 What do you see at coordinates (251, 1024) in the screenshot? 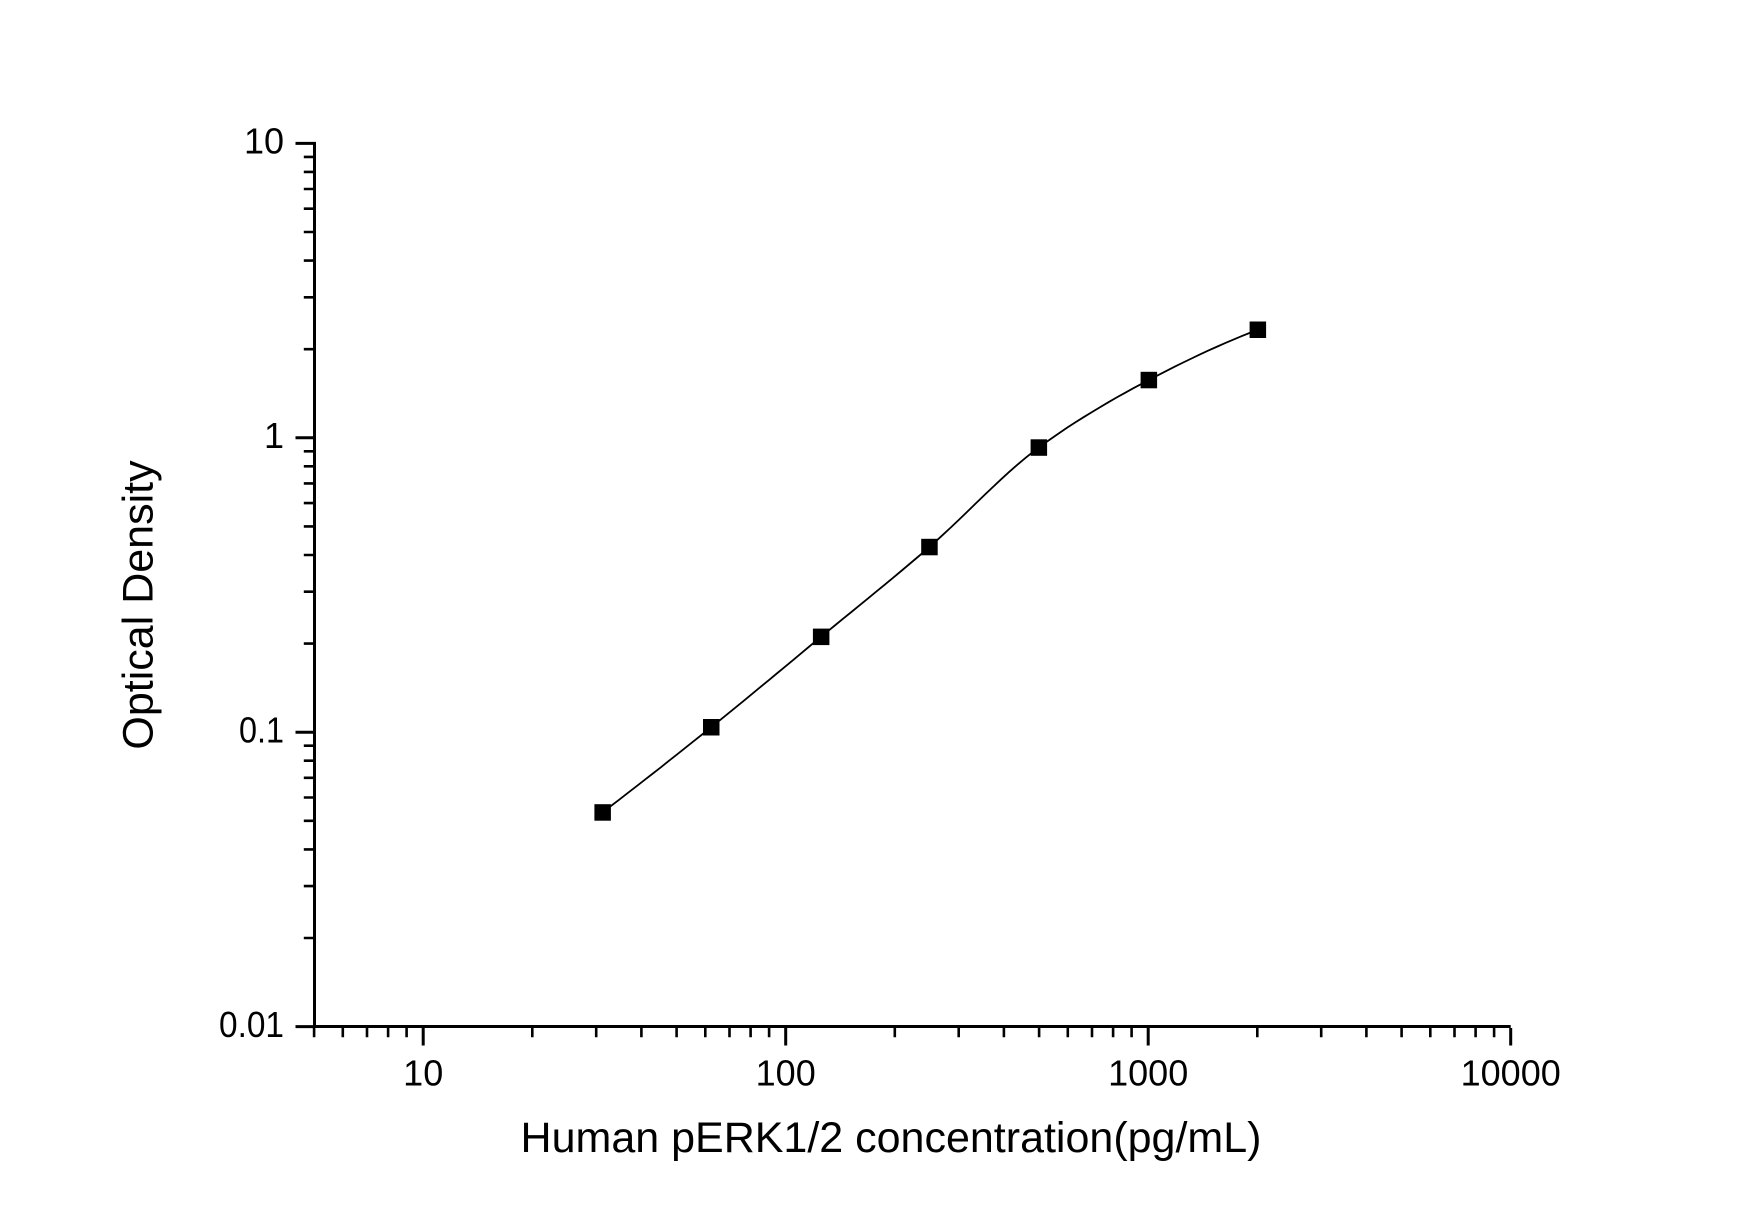
I see `svg-text: 0.01` at bounding box center [251, 1024].